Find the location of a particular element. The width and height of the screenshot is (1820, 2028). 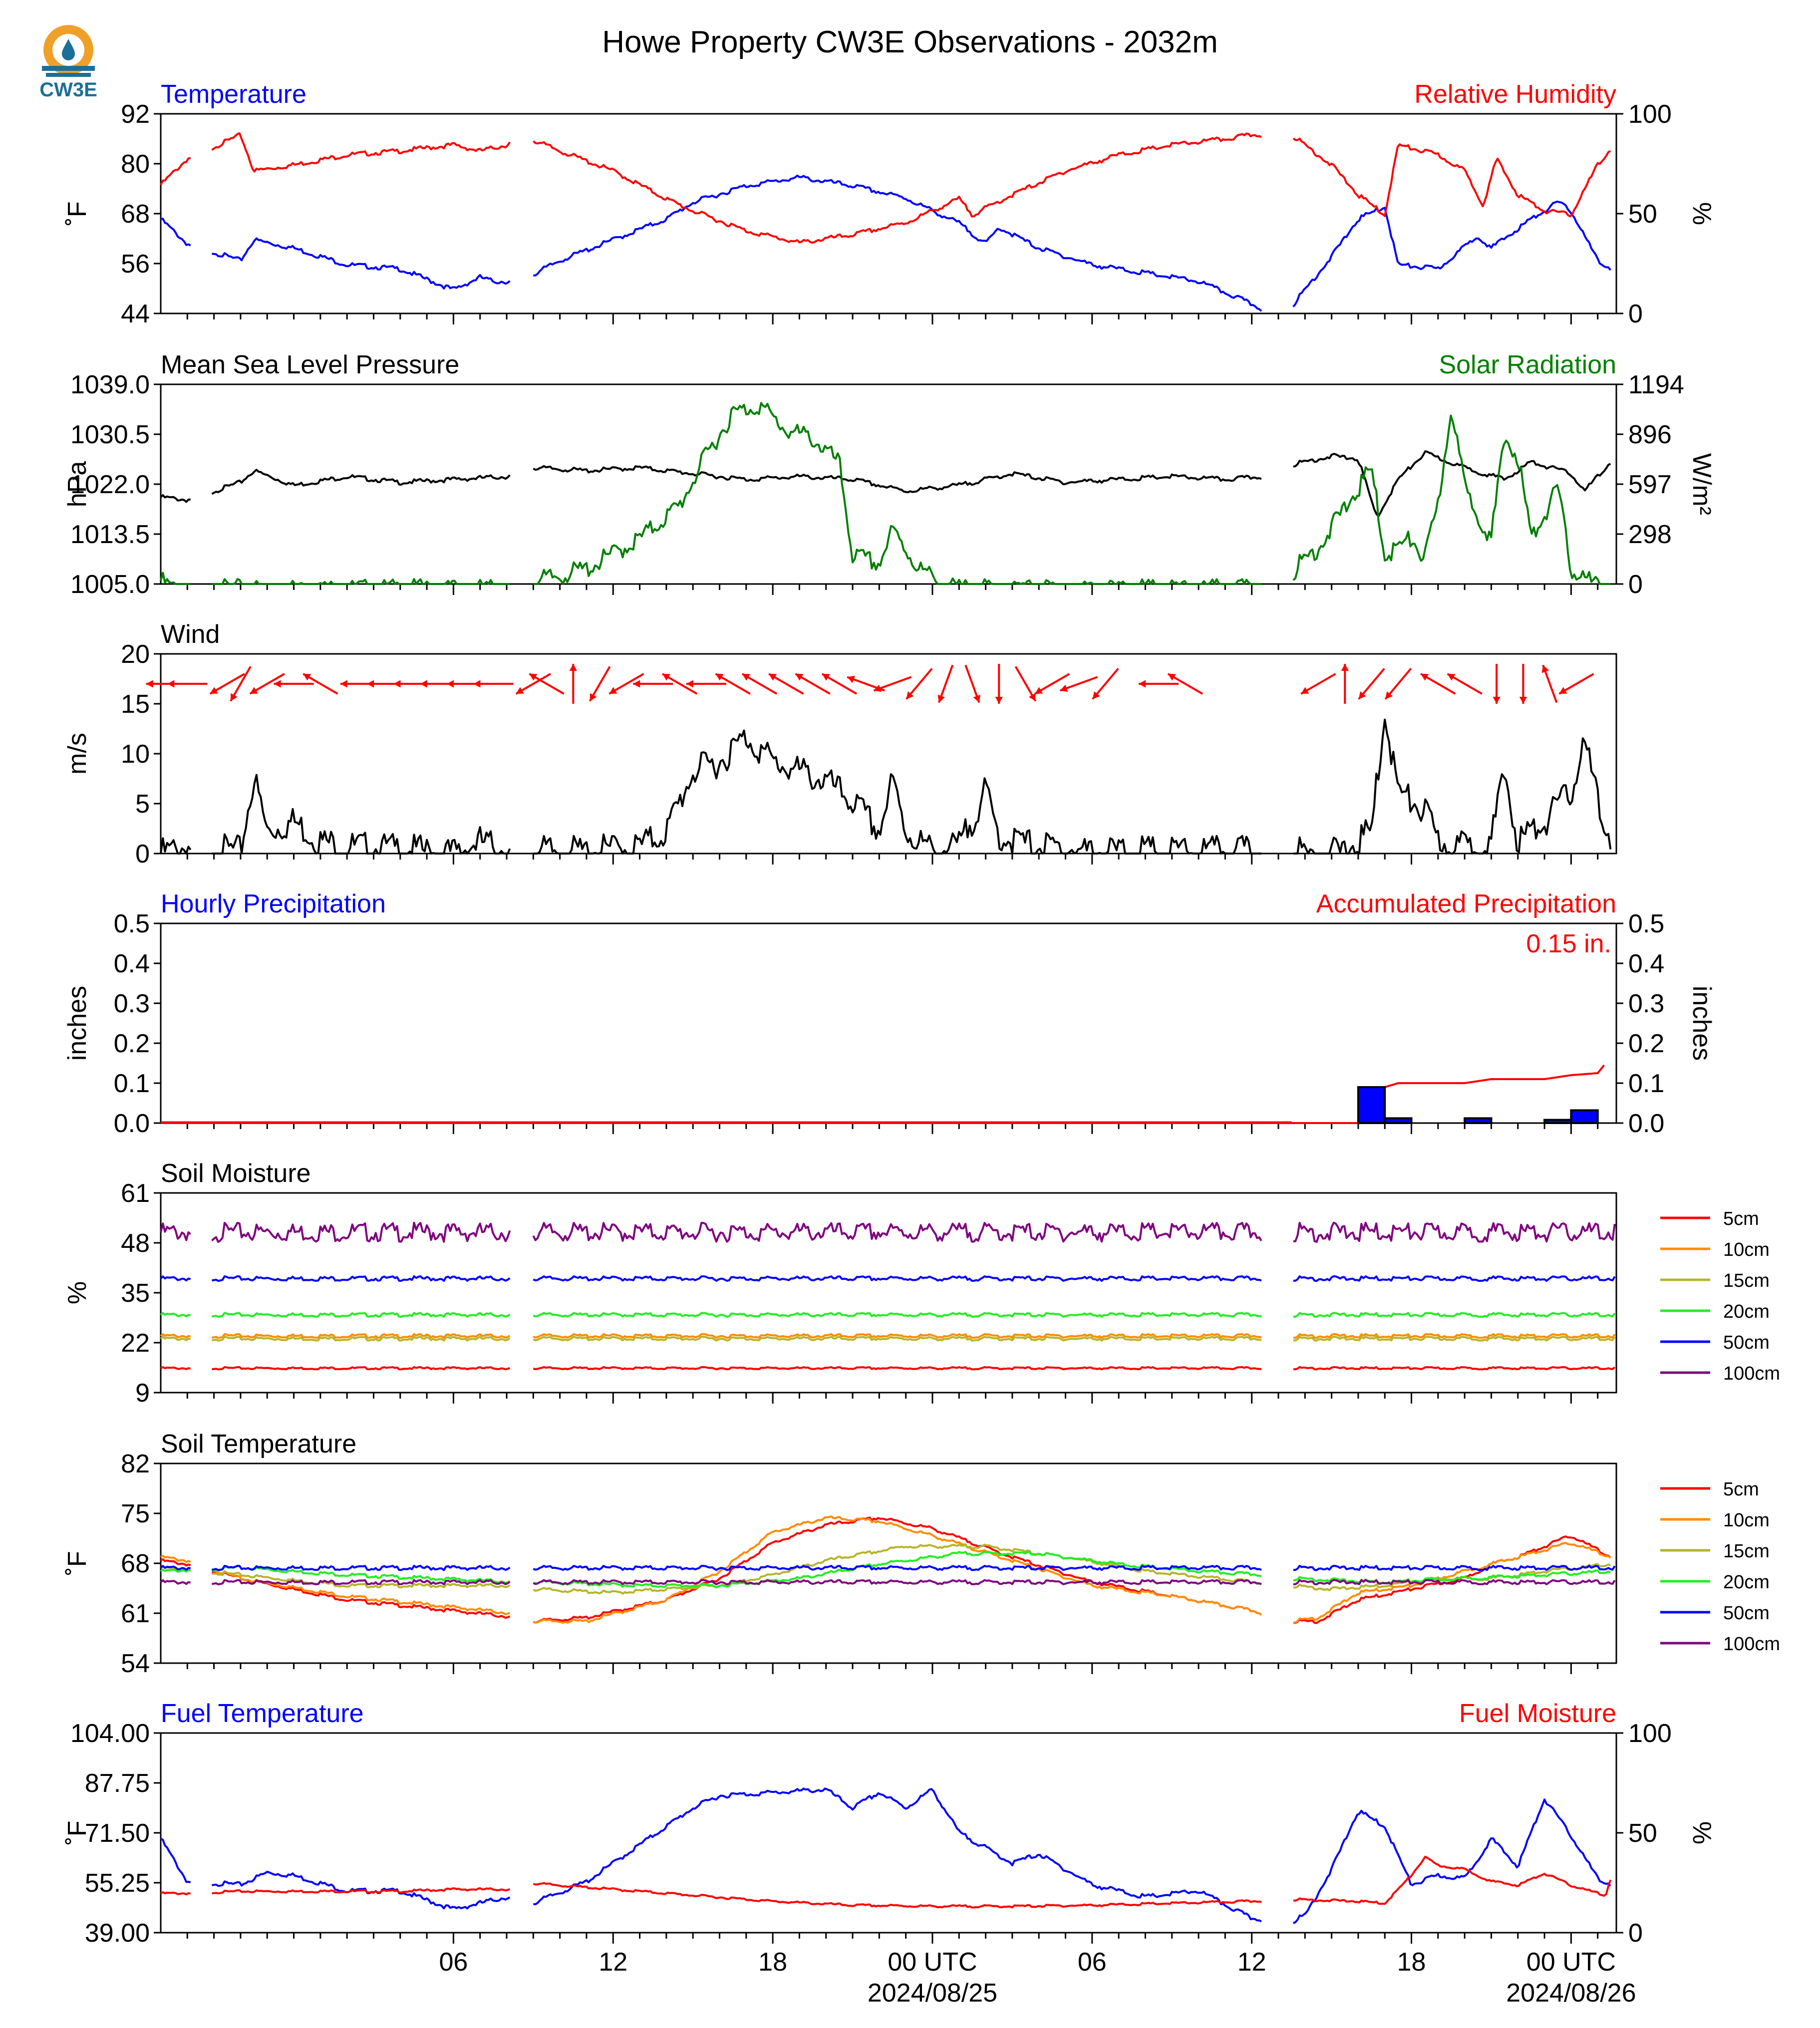

y-axis-label-right: % is located at coordinates (1701, 213).